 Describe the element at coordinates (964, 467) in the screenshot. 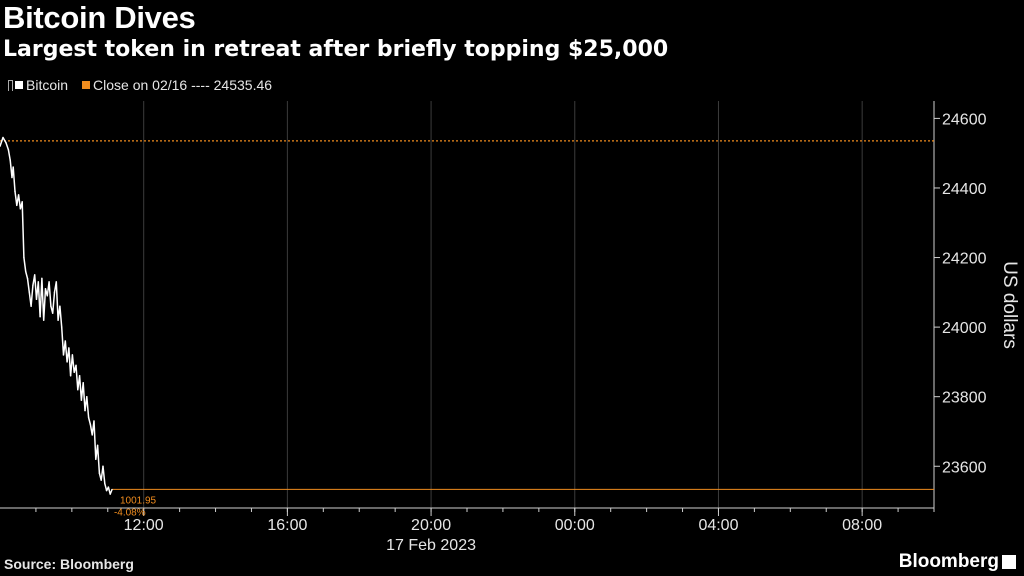

I see `y-tick-label: 23600` at that location.